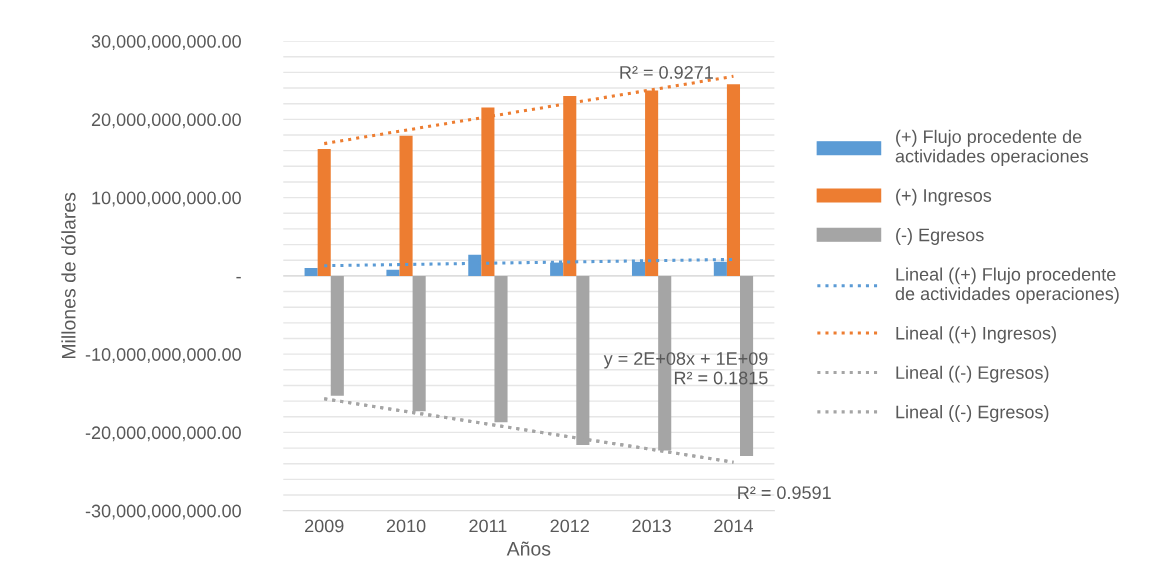  I want to click on x-tick-label: 2010, so click(406, 526).